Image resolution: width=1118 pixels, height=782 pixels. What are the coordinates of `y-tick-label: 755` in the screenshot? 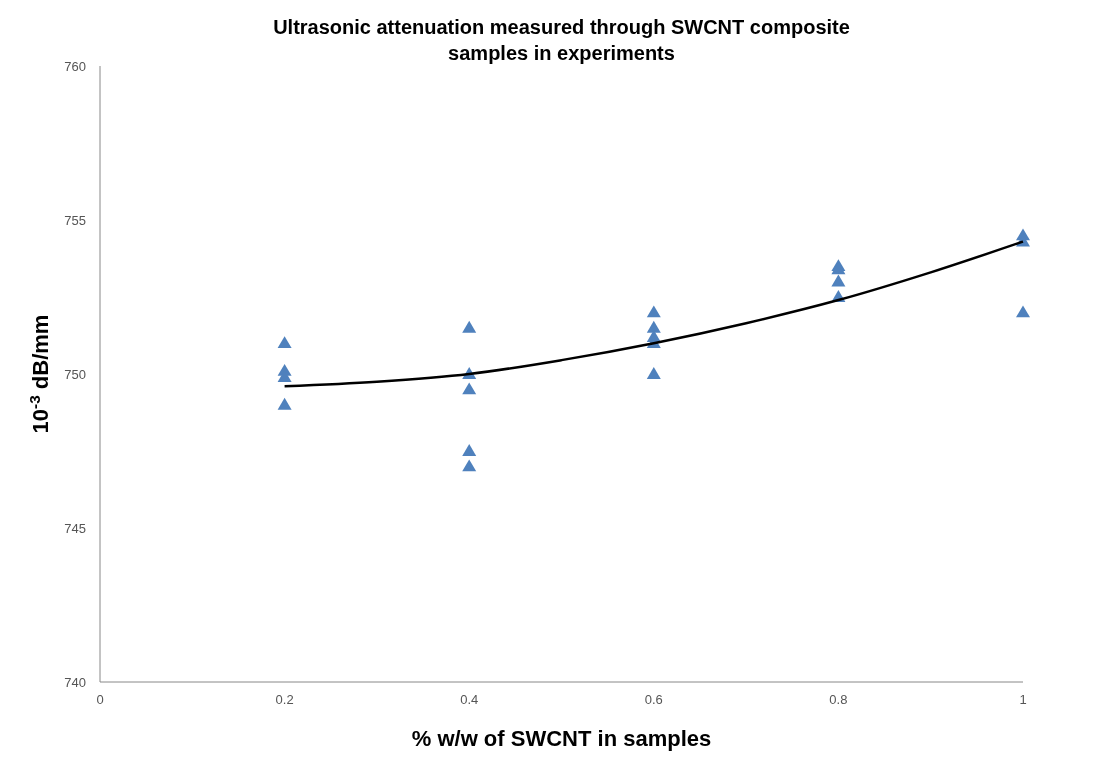 It's located at (75, 220).